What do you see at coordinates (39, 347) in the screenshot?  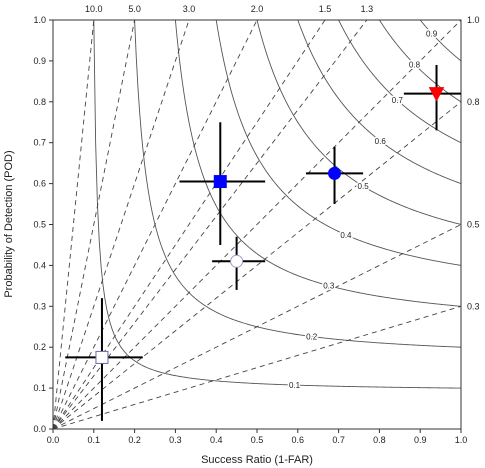 I see `y-tick-label: 0.2` at bounding box center [39, 347].